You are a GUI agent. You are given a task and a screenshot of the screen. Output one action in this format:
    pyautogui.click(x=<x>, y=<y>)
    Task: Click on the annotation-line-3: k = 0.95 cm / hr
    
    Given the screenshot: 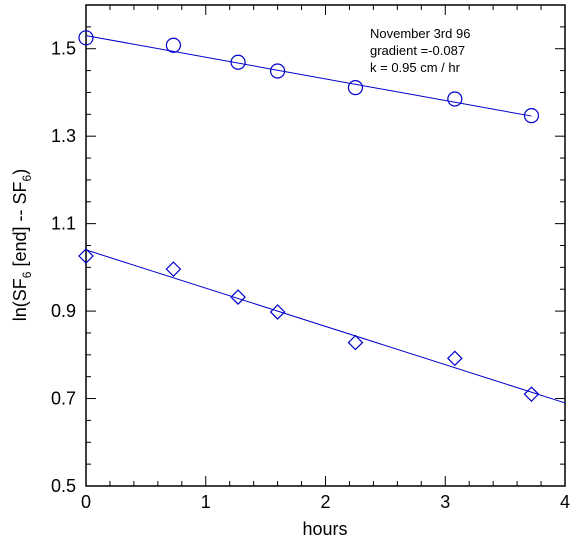 What is the action you would take?
    pyautogui.click(x=415, y=67)
    